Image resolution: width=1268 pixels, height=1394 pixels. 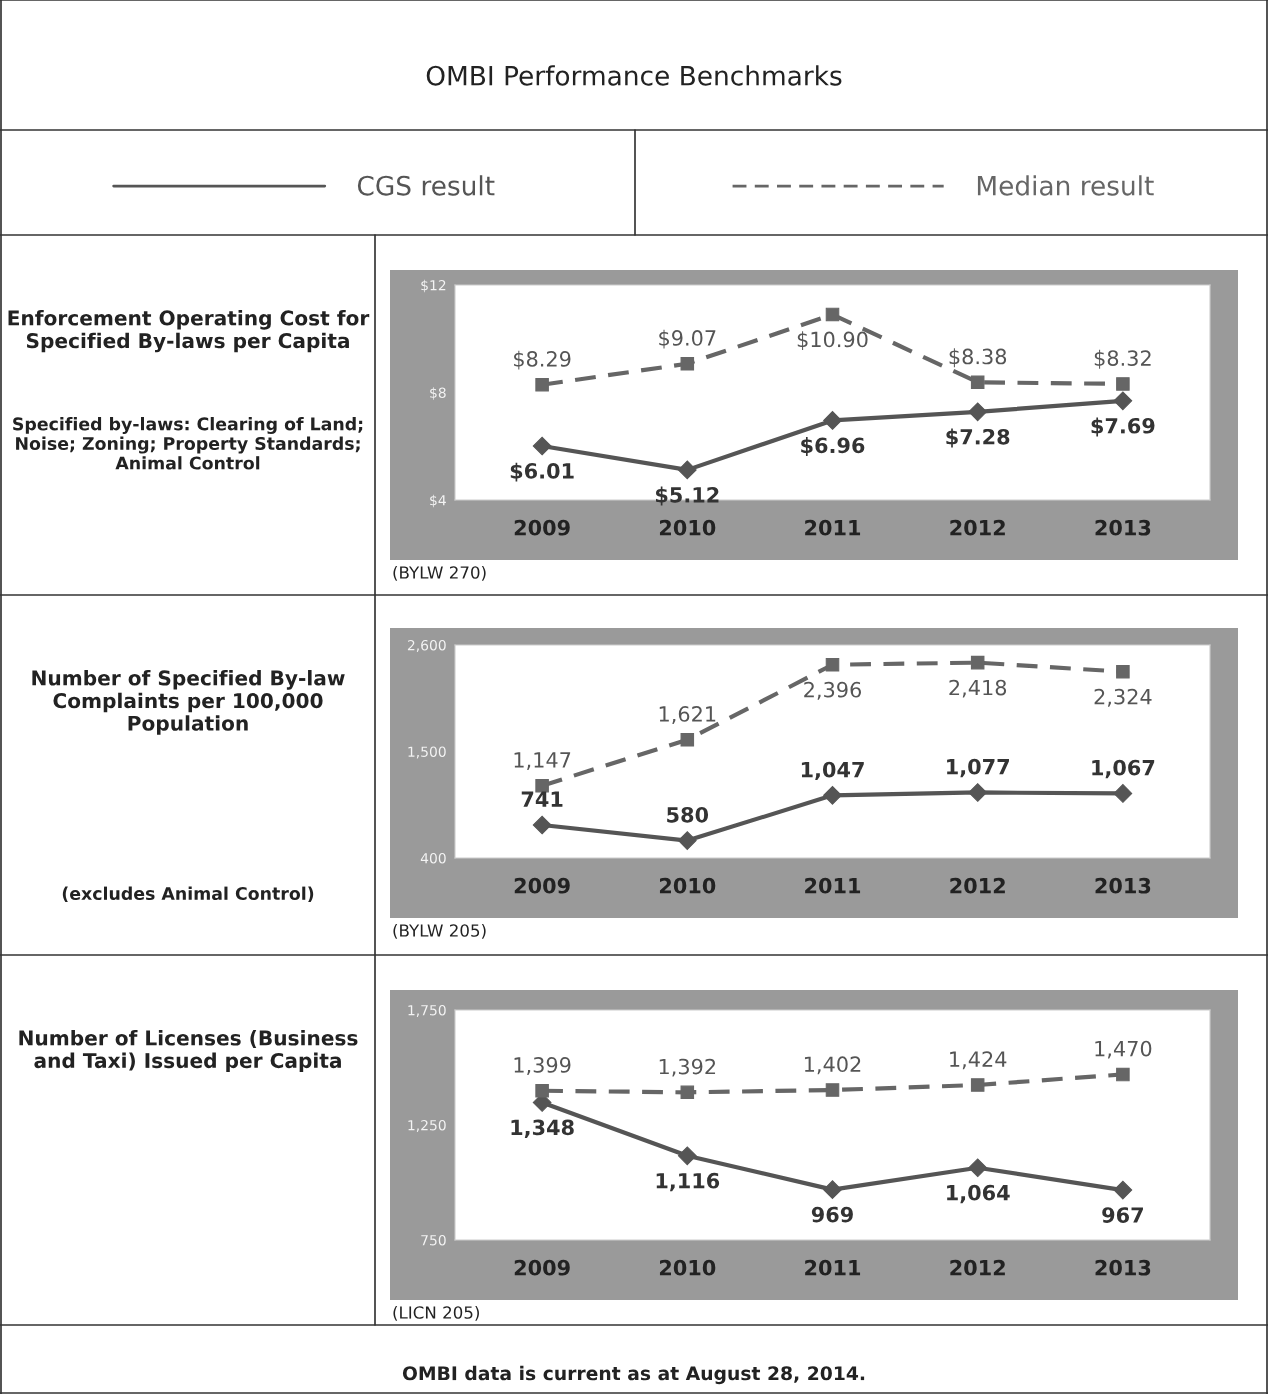 What do you see at coordinates (542, 1066) in the screenshot?
I see `data-label: 1,399` at bounding box center [542, 1066].